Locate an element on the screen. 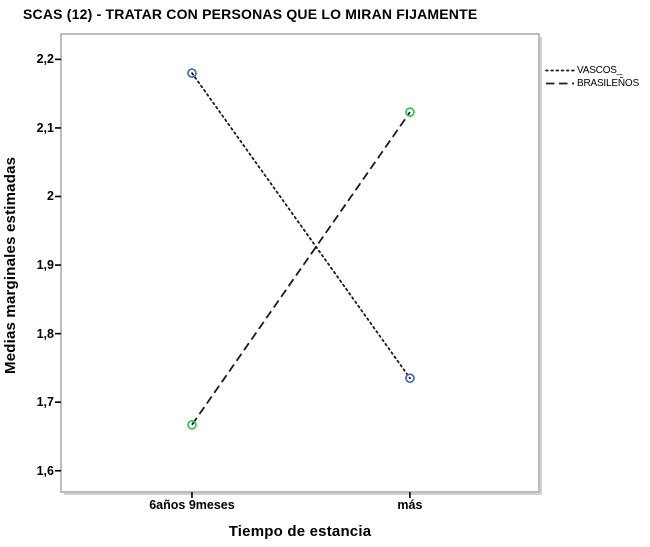 The width and height of the screenshot is (650, 547). legend-item-vascos: VASCOS_ is located at coordinates (592, 70).